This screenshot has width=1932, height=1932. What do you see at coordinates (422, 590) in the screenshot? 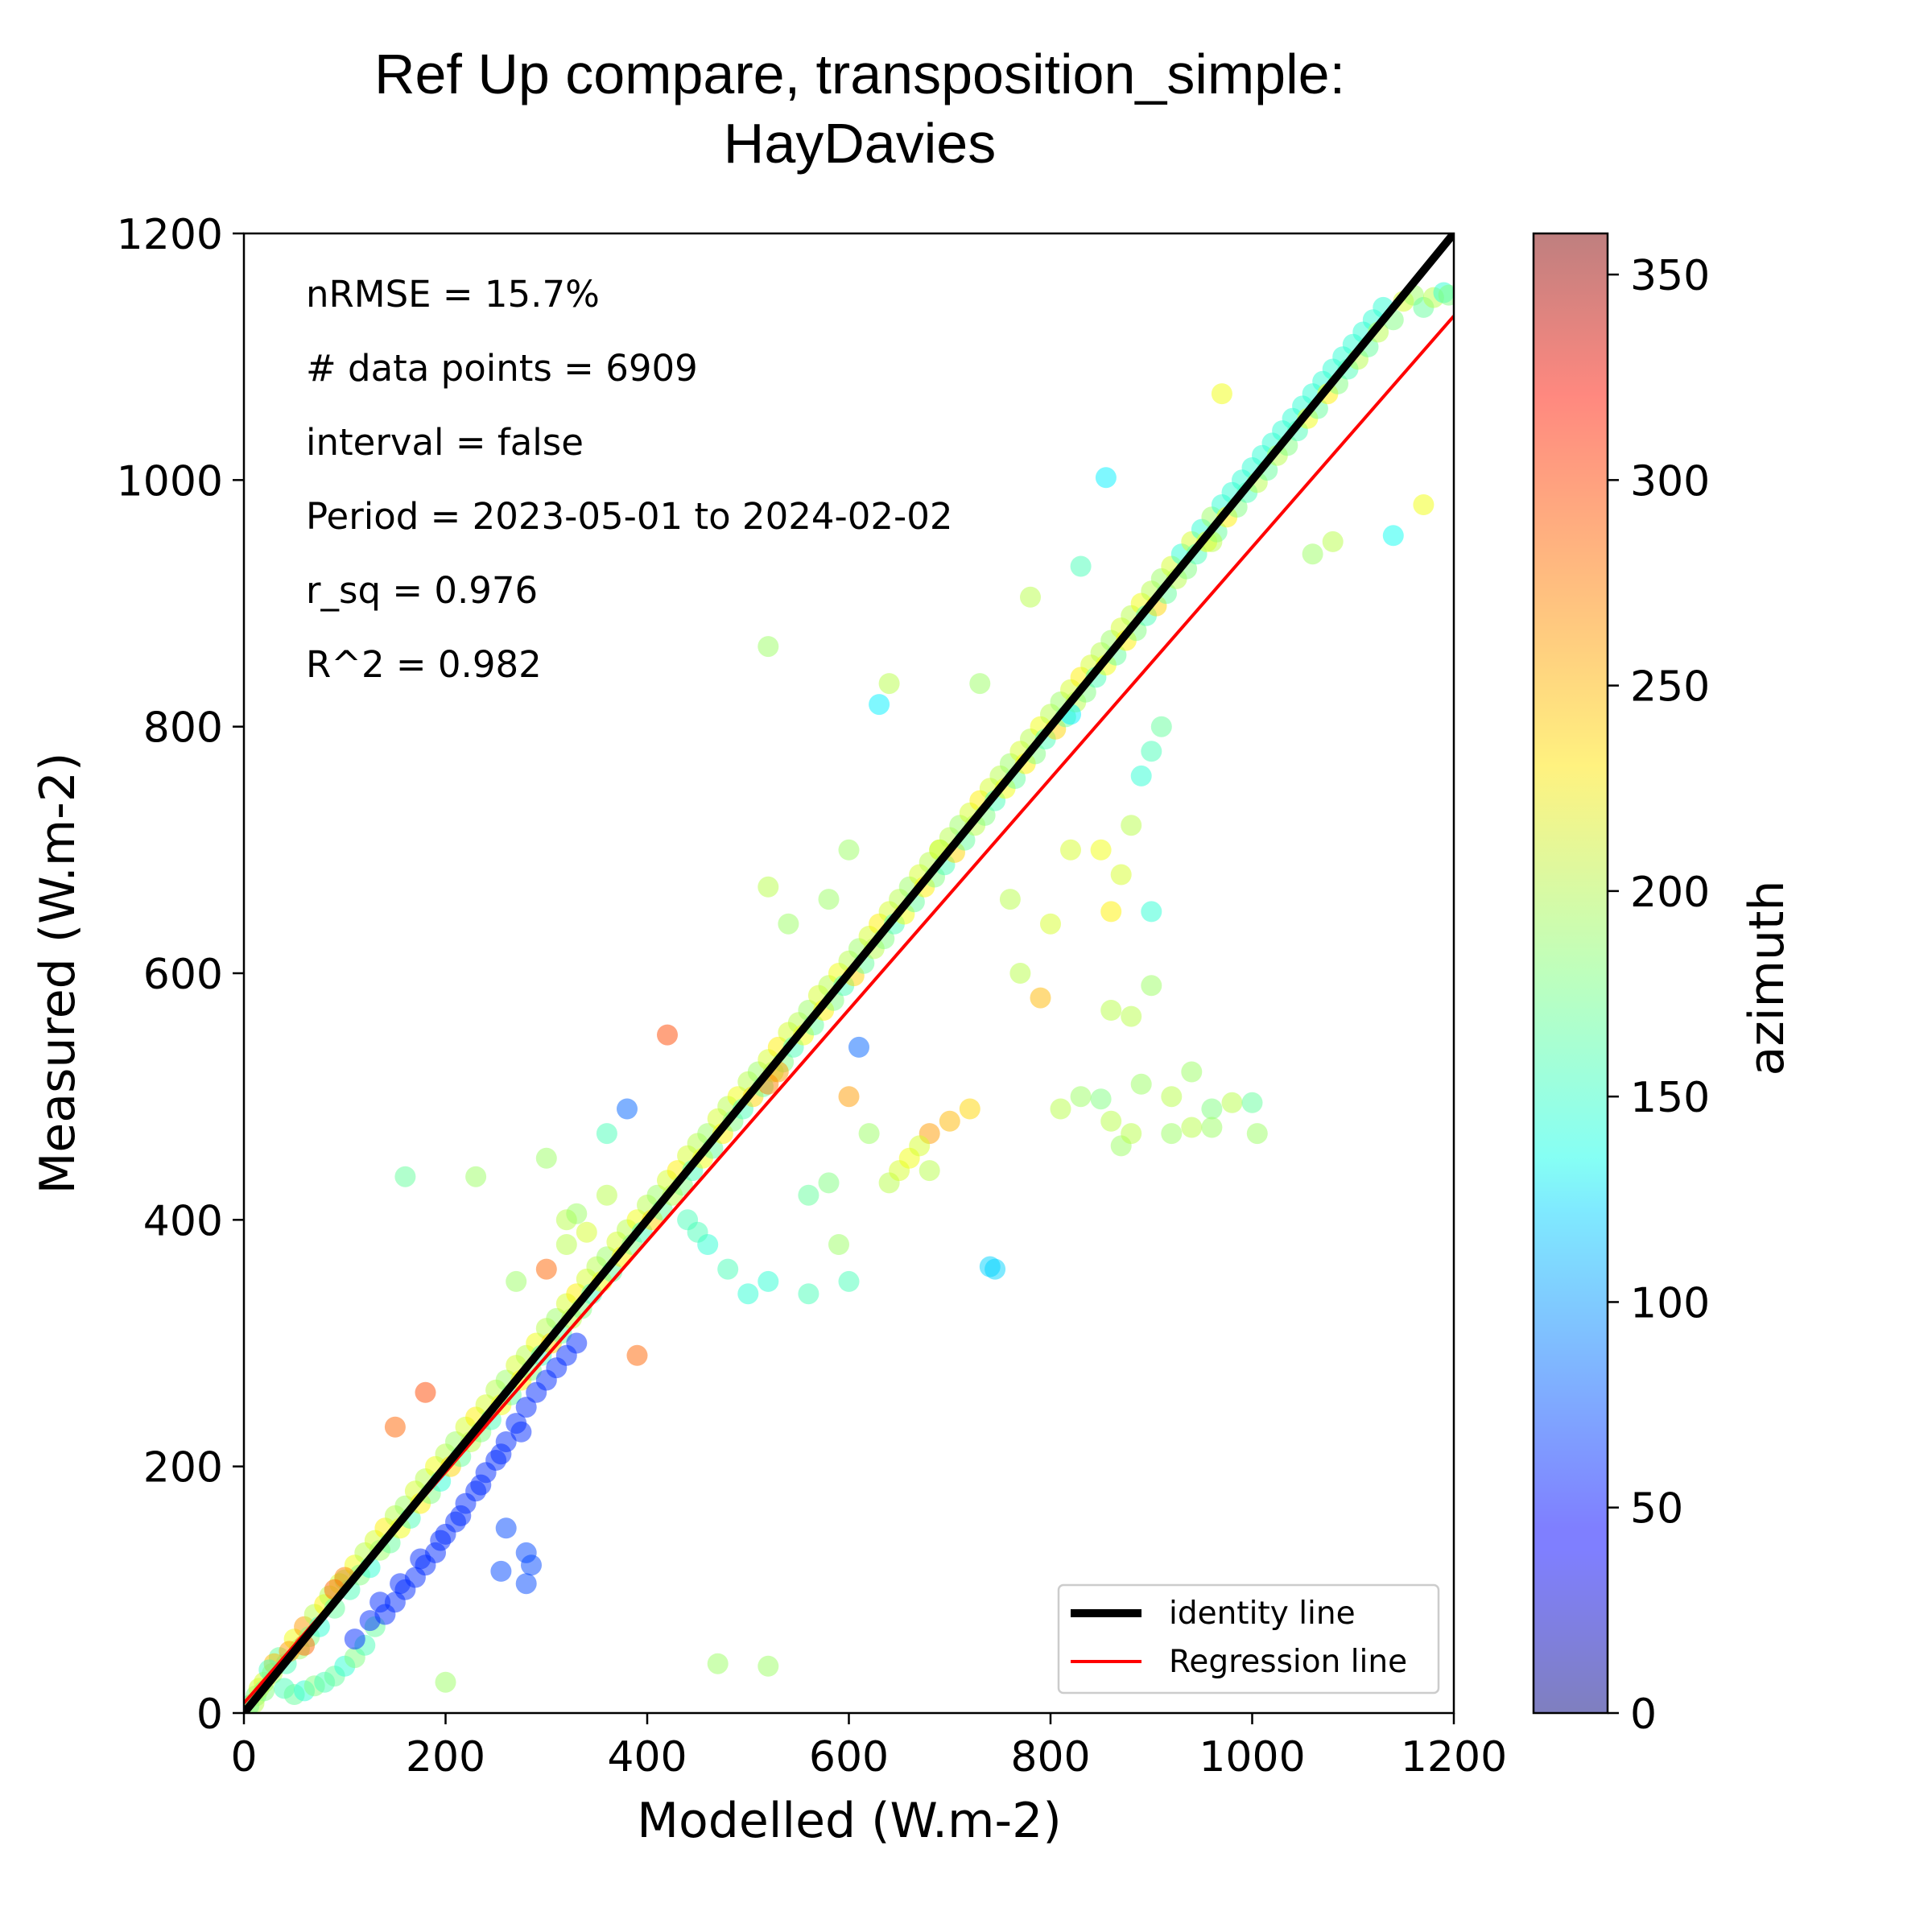
I see `annotation-r-sq: r_sq = 0.976` at bounding box center [422, 590].